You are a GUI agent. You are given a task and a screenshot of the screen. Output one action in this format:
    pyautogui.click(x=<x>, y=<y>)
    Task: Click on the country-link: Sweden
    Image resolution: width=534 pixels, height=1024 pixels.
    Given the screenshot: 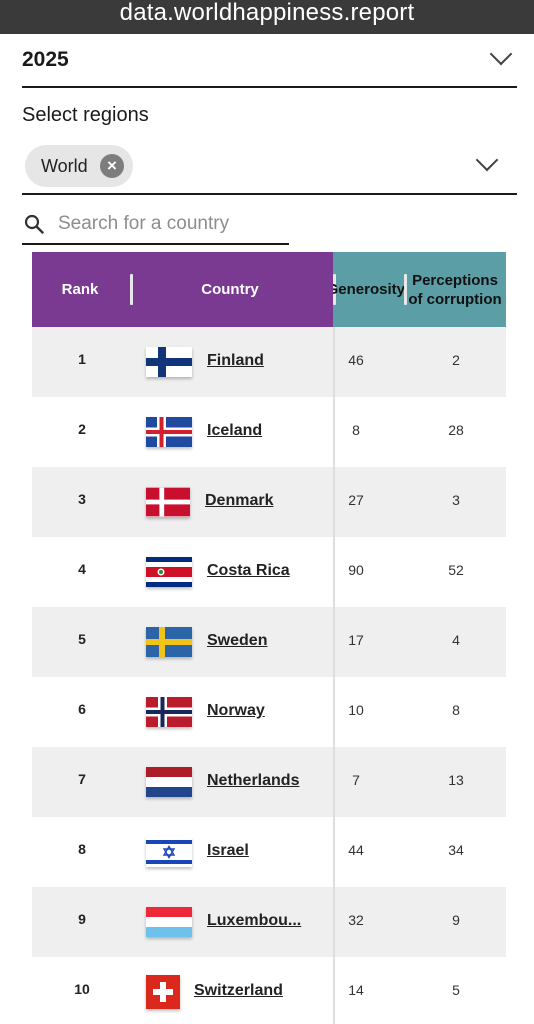 What is the action you would take?
    pyautogui.click(x=237, y=640)
    